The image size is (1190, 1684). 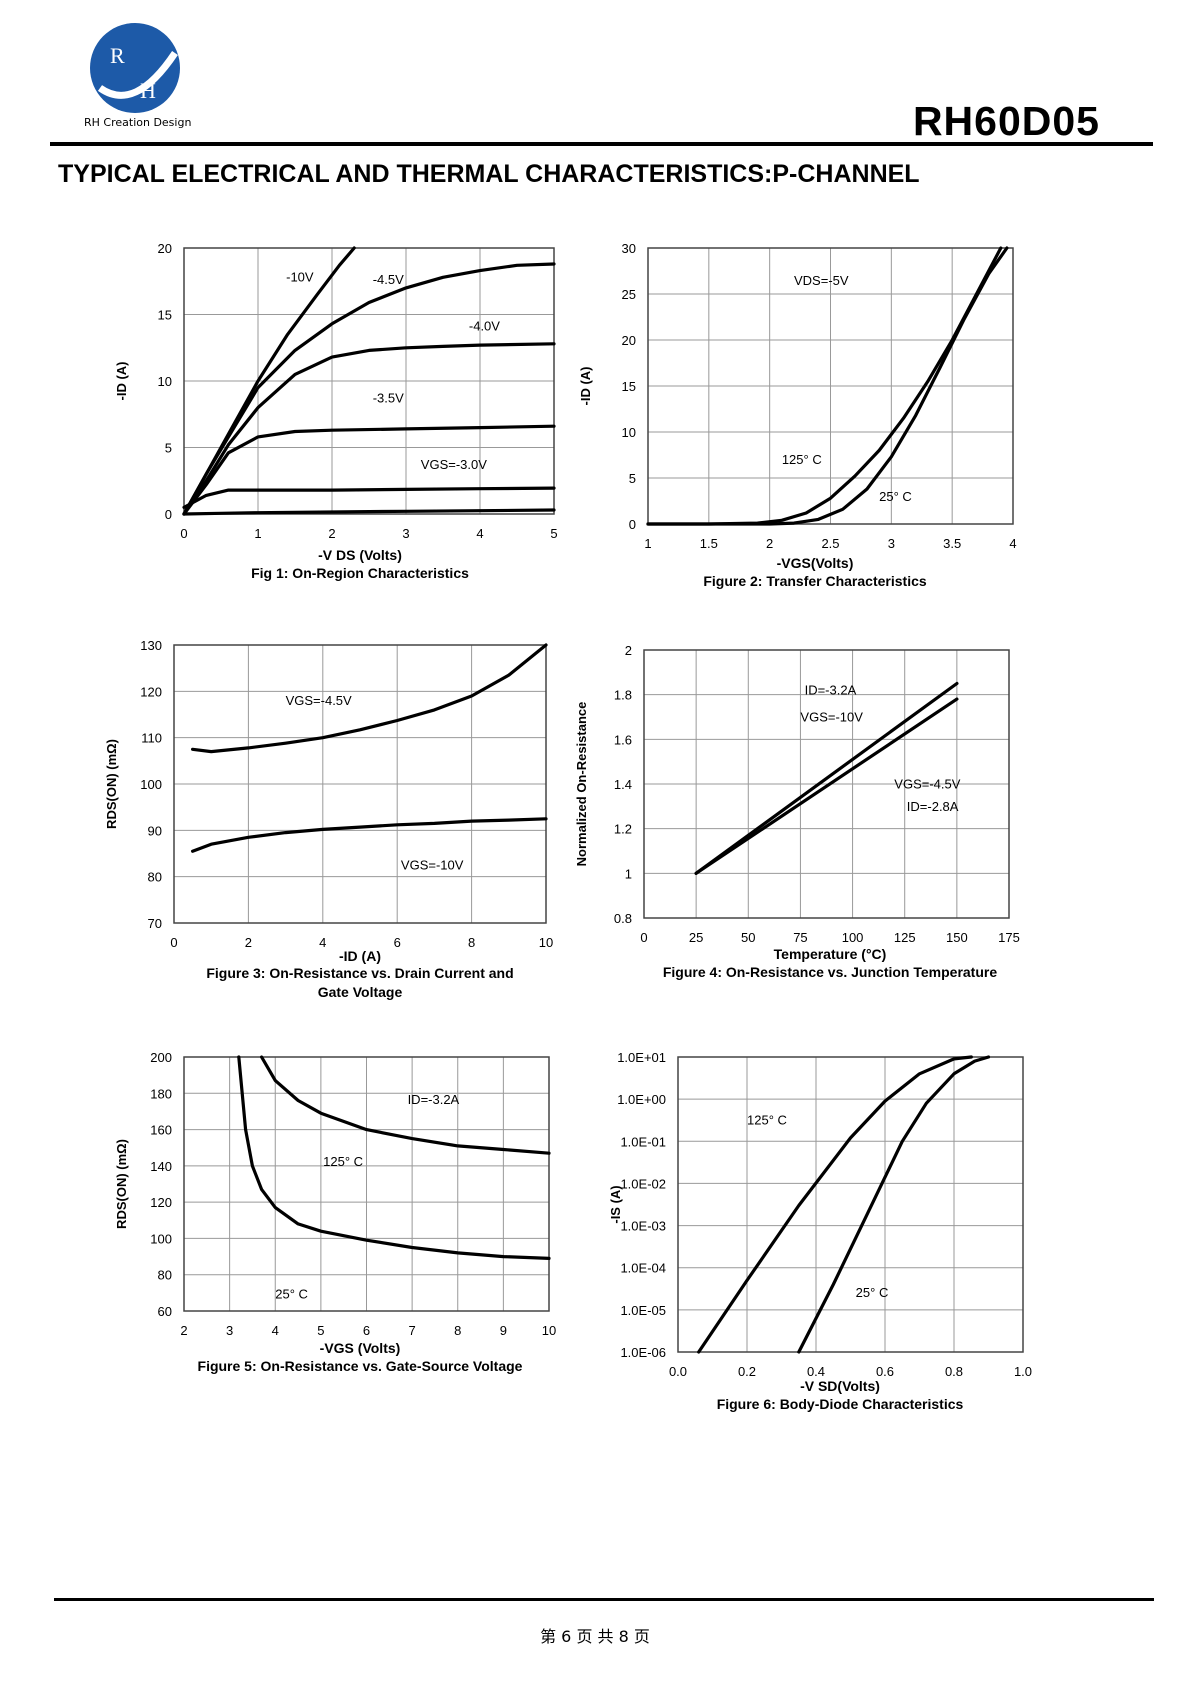 I want to click on fig6-annotation: 125° C, so click(x=767, y=1119).